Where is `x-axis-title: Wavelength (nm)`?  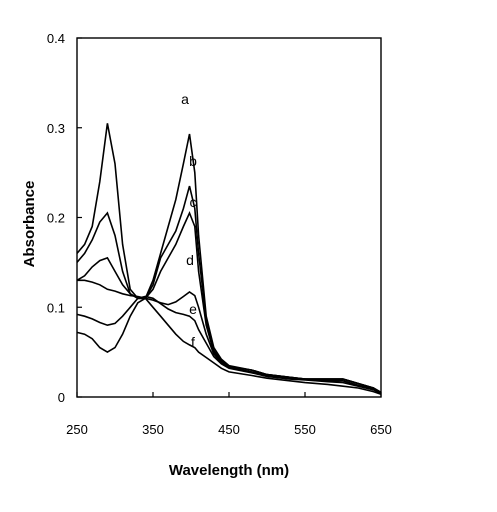 x-axis-title: Wavelength (nm) is located at coordinates (229, 470).